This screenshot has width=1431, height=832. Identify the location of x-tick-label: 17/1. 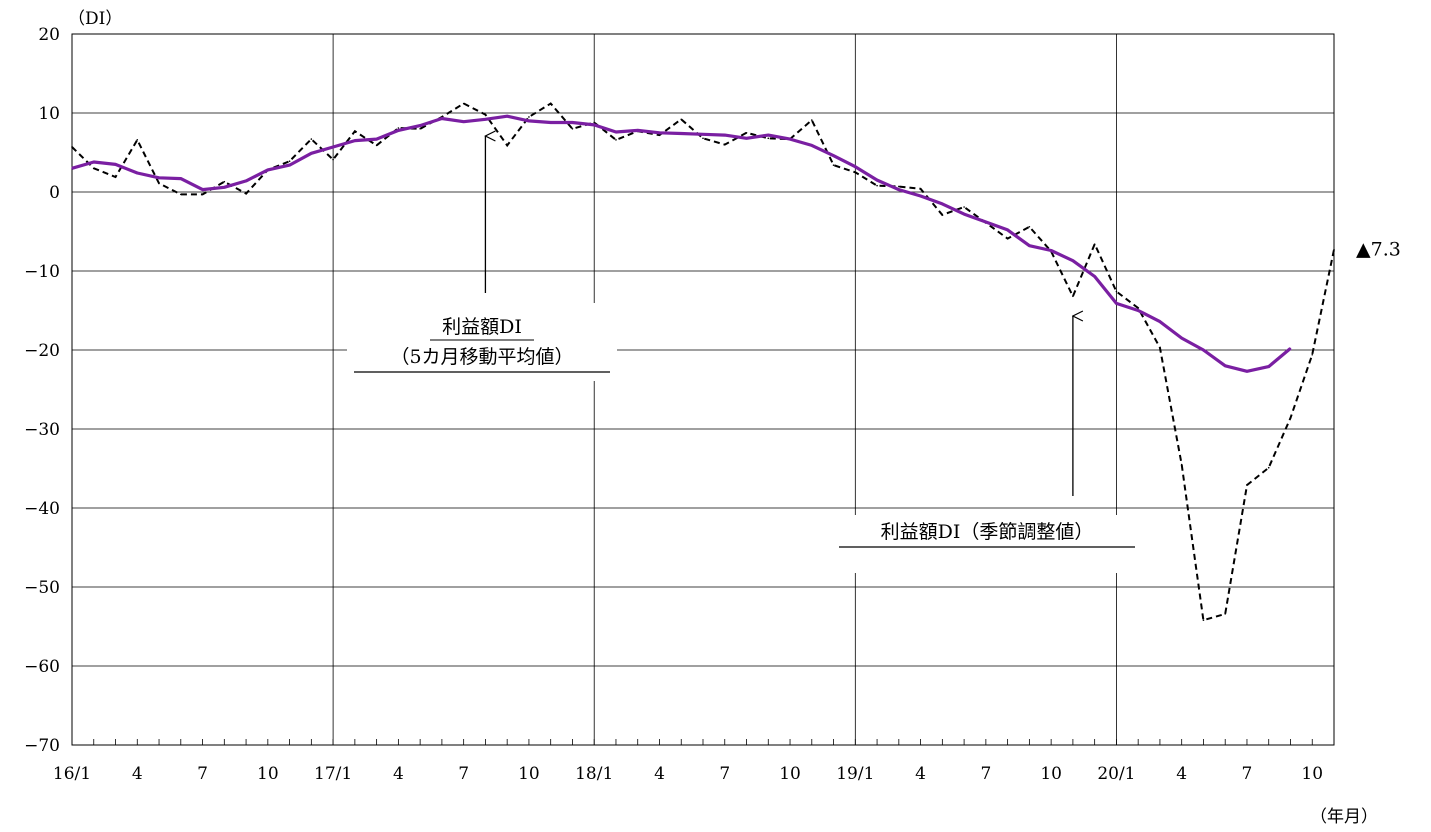
(333, 774).